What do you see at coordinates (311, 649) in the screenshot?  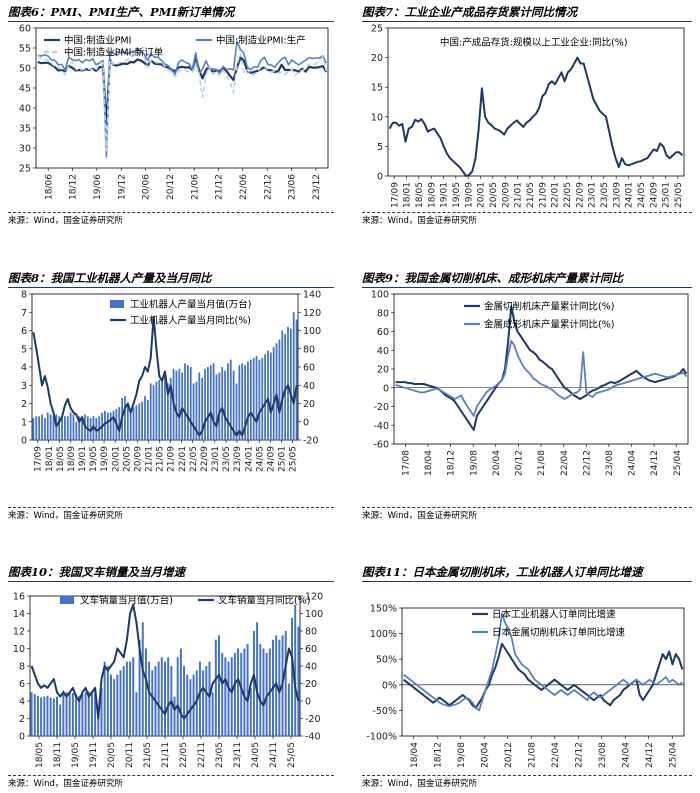 I see `y-right-tick-label: 60` at bounding box center [311, 649].